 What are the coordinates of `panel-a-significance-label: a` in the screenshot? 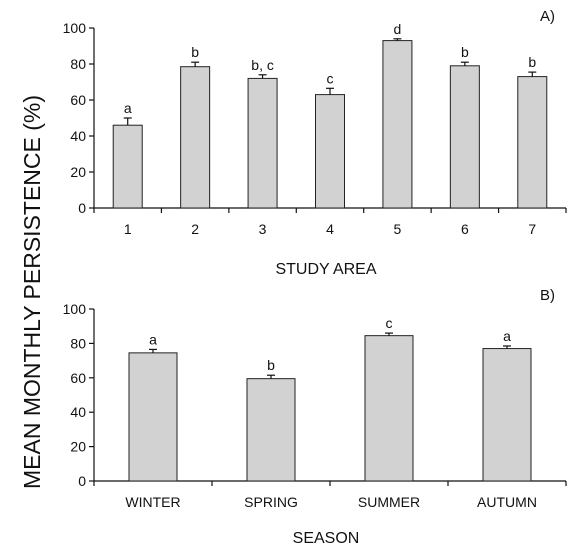 It's located at (128, 108).